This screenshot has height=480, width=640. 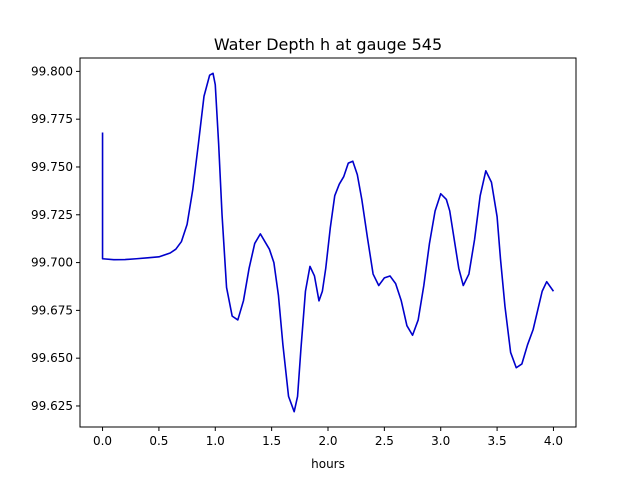 What do you see at coordinates (52, 215) in the screenshot?
I see `y-tick-label: 99.725` at bounding box center [52, 215].